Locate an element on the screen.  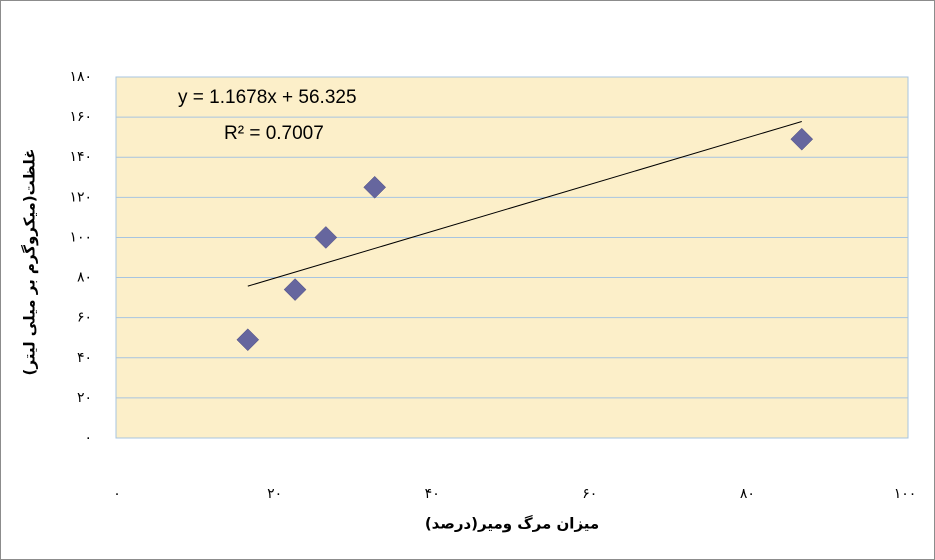
y-axis-title: غلظت(میکروگرم بر میلی لیتر) is located at coordinates (30, 262).